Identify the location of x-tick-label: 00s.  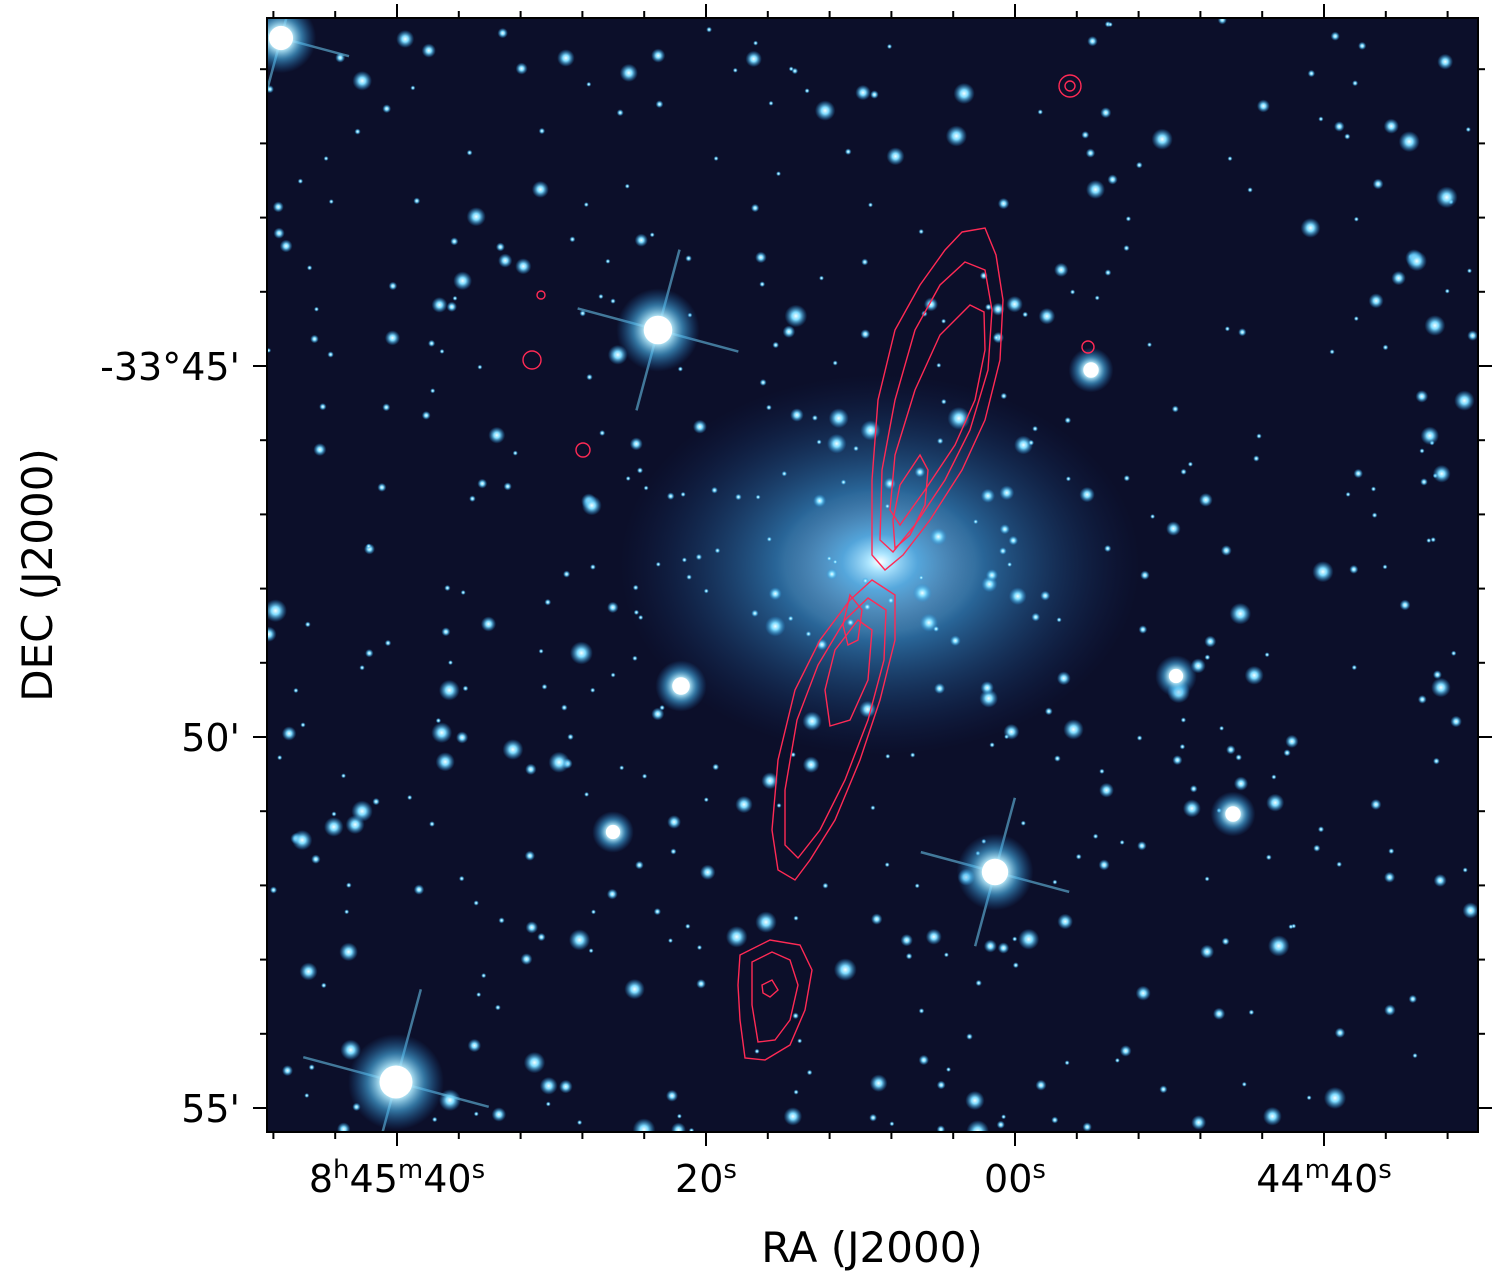
(1015, 1178).